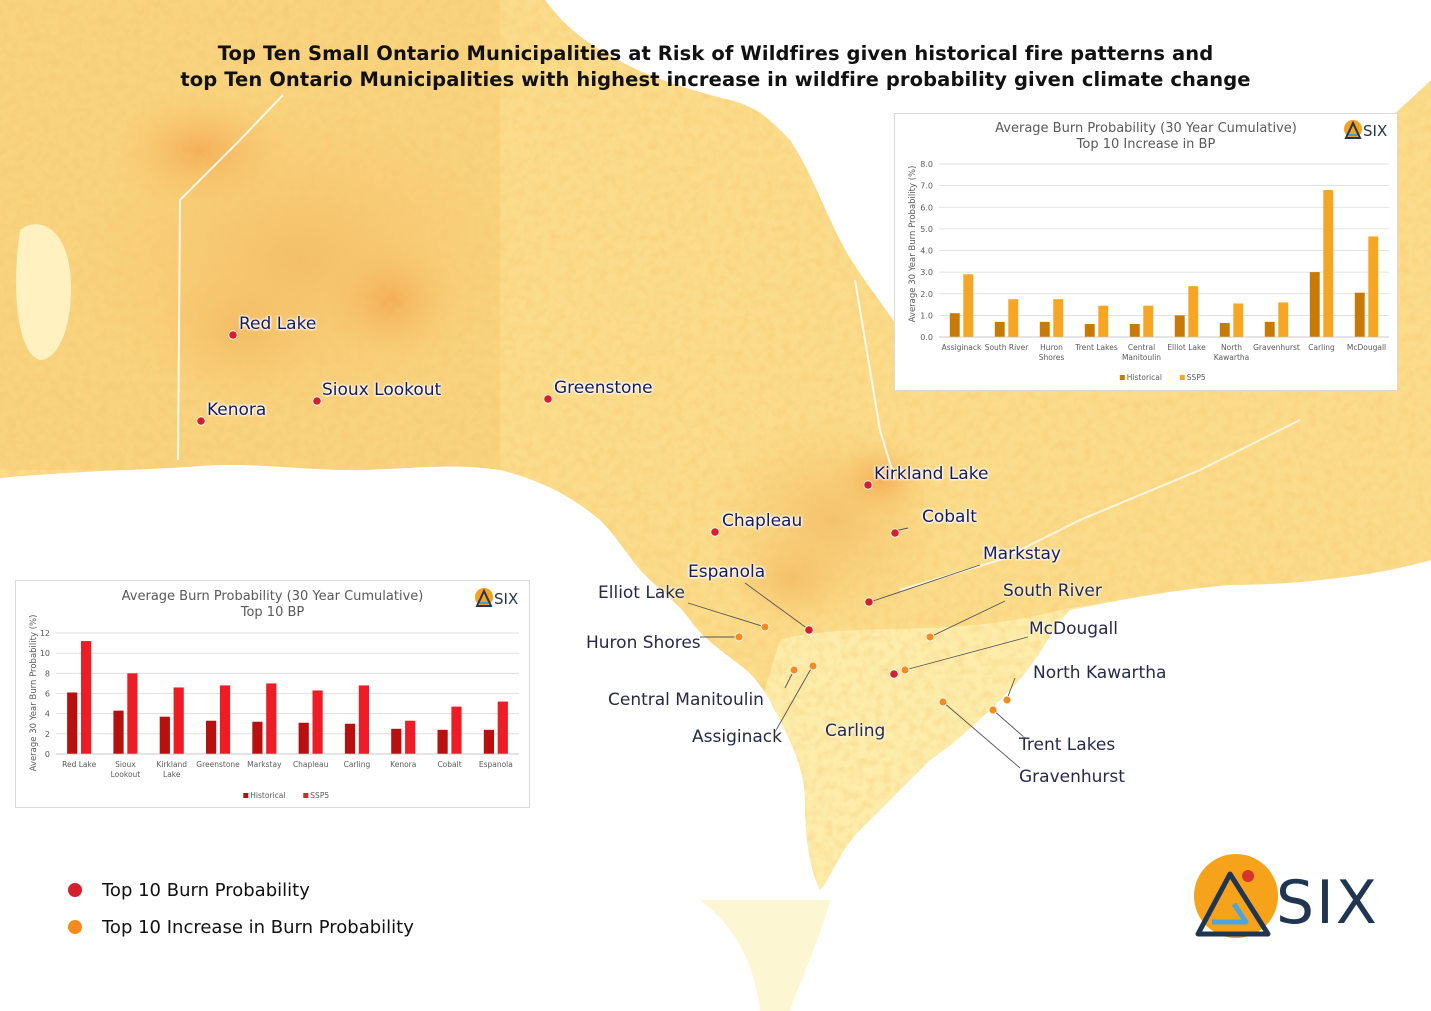 Image resolution: width=1431 pixels, height=1011 pixels. I want to click on legend-label: SSP5, so click(1196, 377).